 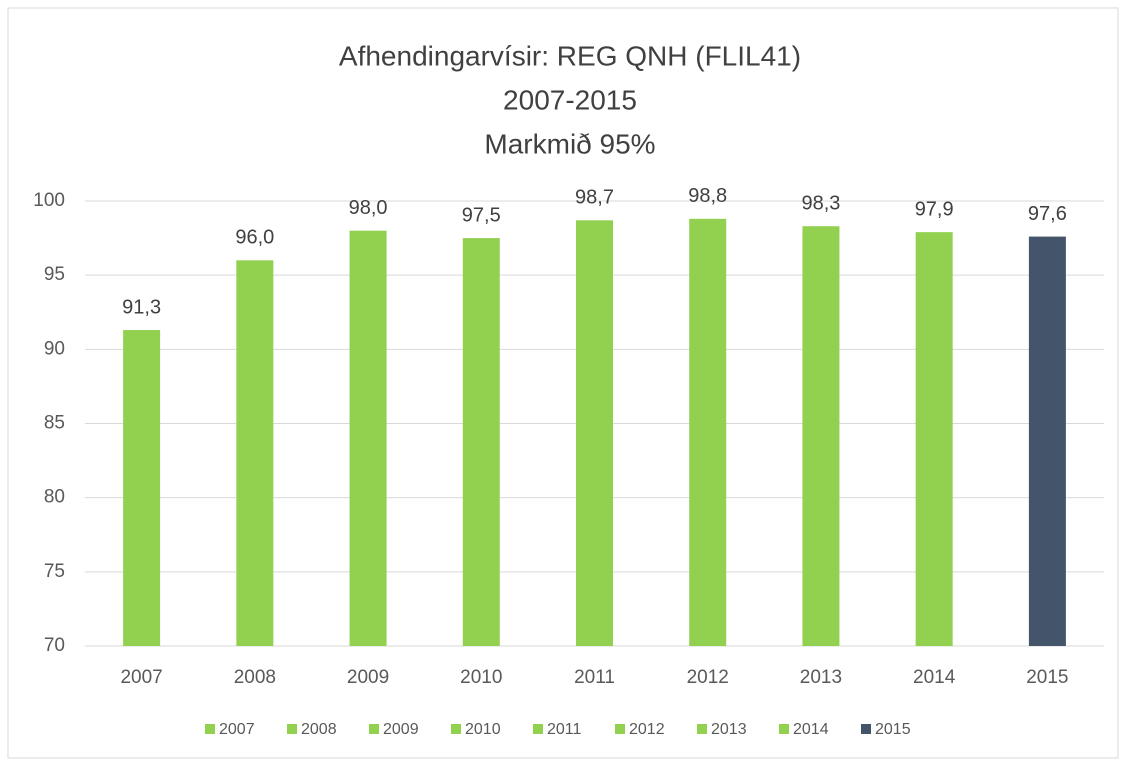 What do you see at coordinates (368, 208) in the screenshot?
I see `data-label: 98,0` at bounding box center [368, 208].